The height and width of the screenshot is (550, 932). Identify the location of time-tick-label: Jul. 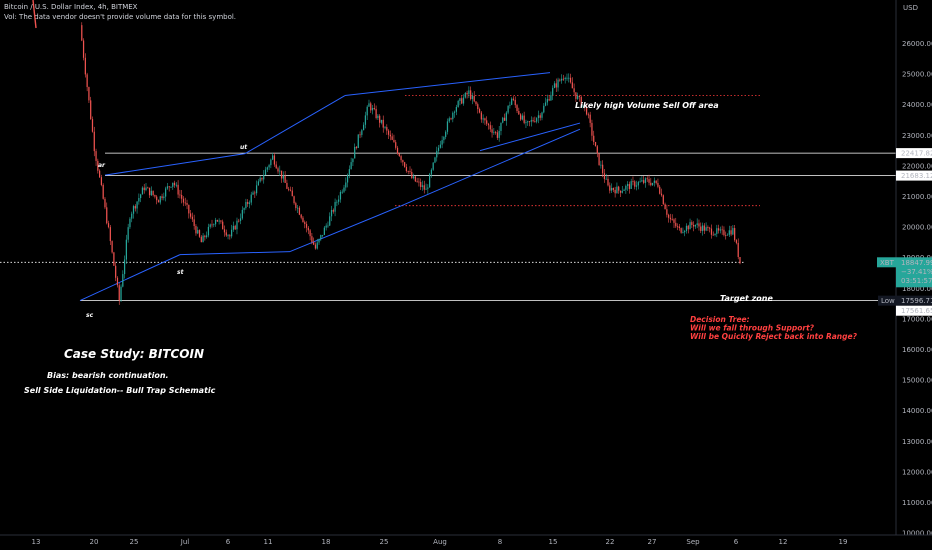
(185, 542).